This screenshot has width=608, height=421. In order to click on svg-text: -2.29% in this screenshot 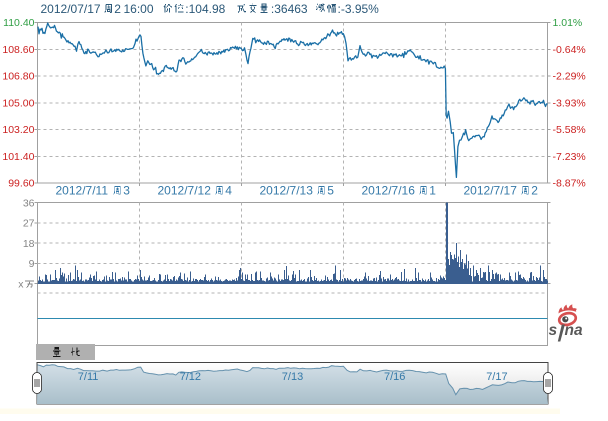, I will do `click(569, 77)`.